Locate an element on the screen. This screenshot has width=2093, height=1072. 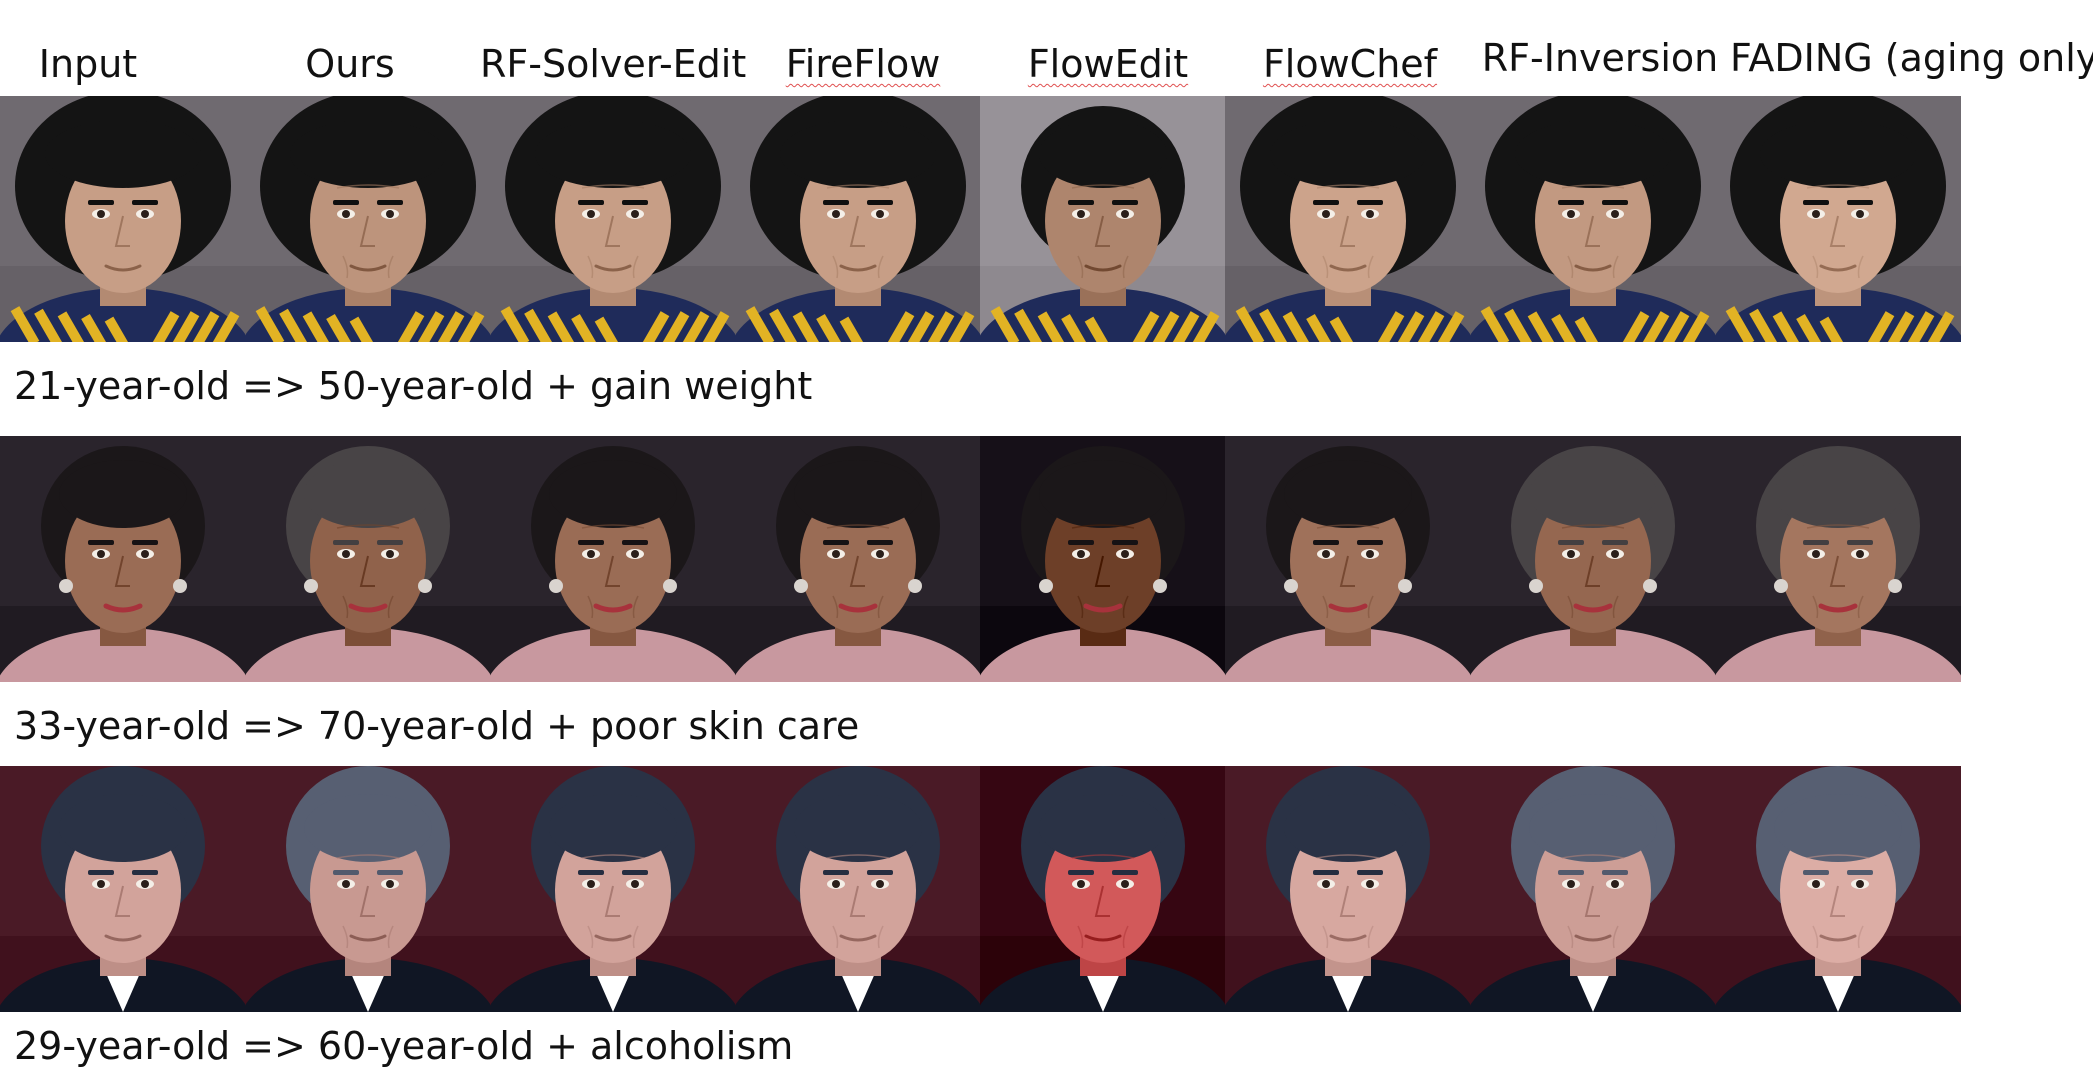
column-header-input: Input is located at coordinates (88, 64).